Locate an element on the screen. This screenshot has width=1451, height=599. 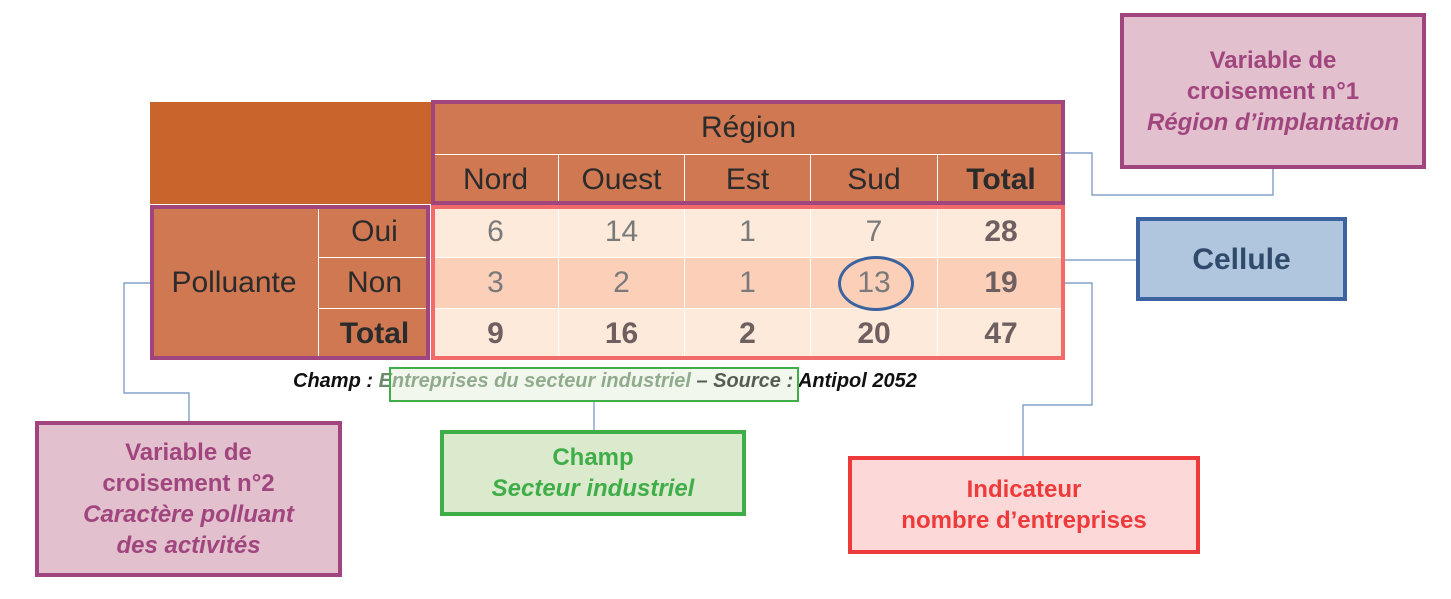
callout-var2-line3: Caractère polluant is located at coordinates (188, 514).